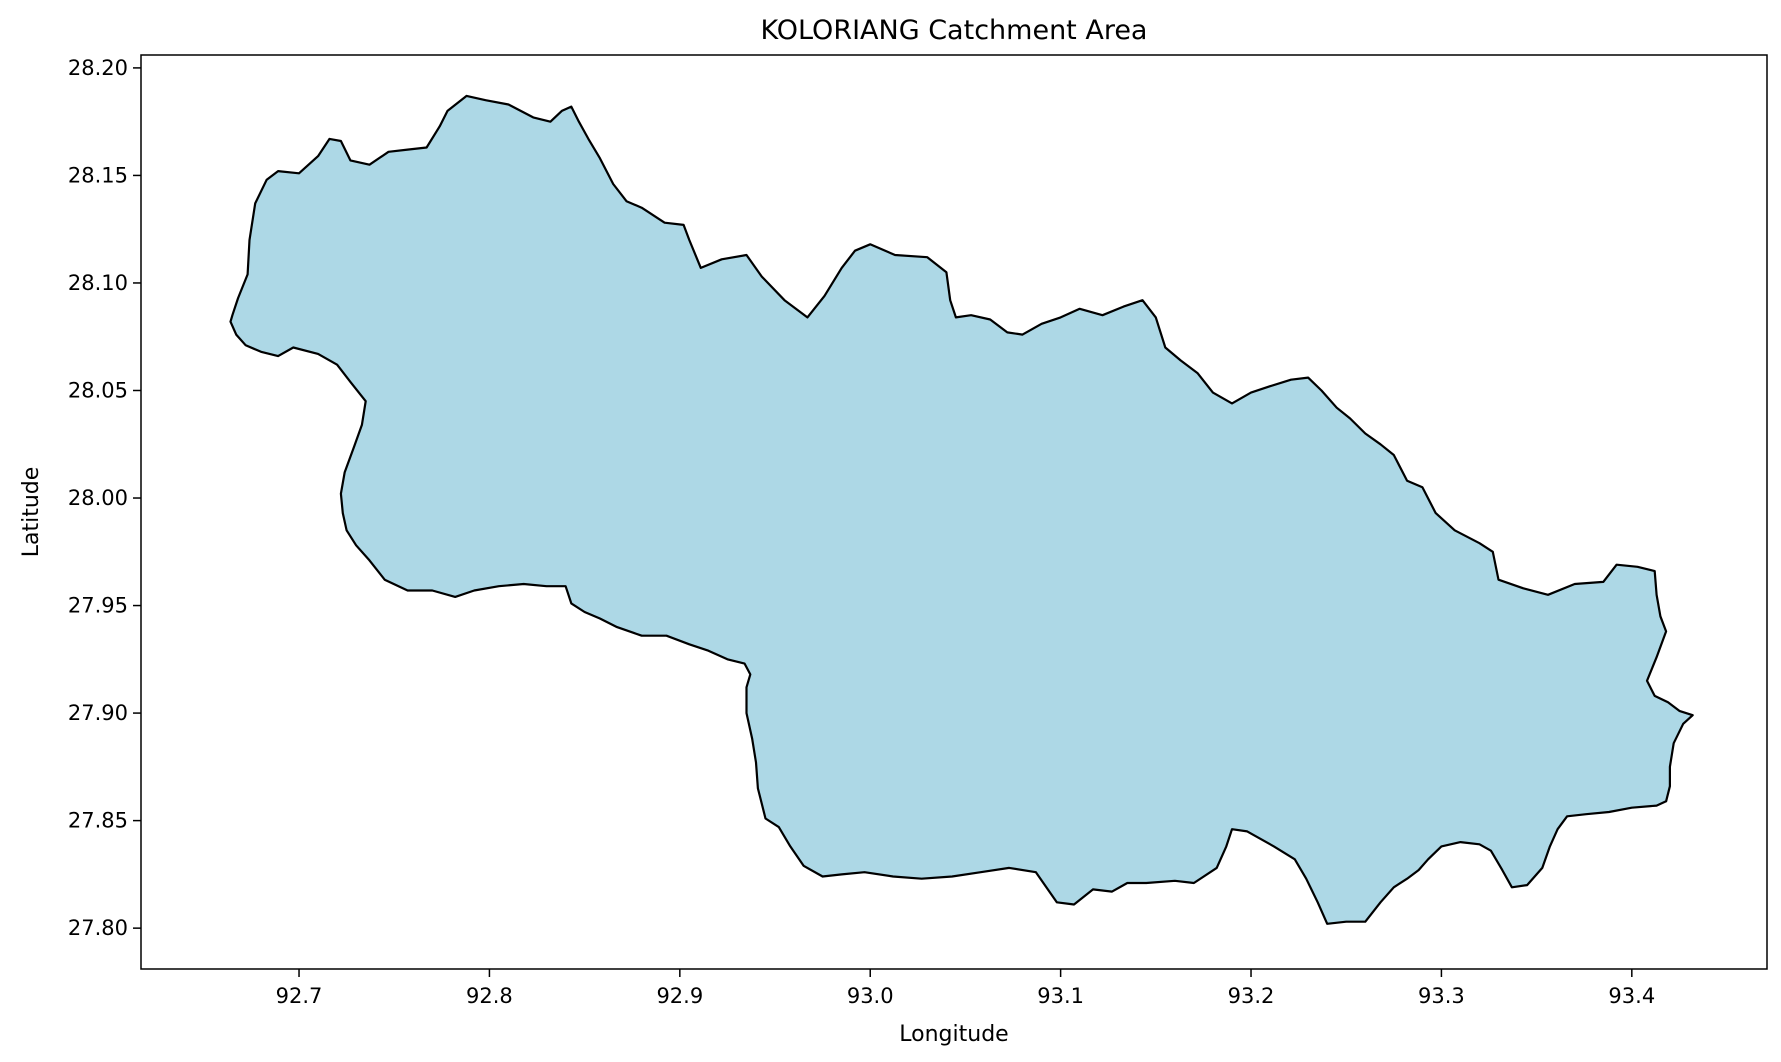 The height and width of the screenshot is (1062, 1781). What do you see at coordinates (98, 68) in the screenshot?
I see `y-tick-label: 28.20` at bounding box center [98, 68].